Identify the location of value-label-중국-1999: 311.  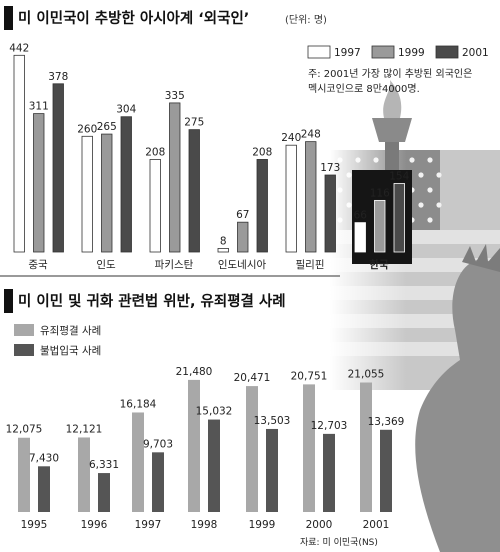
(39, 107).